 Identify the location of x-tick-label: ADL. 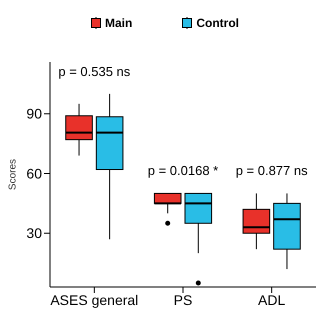
(272, 300).